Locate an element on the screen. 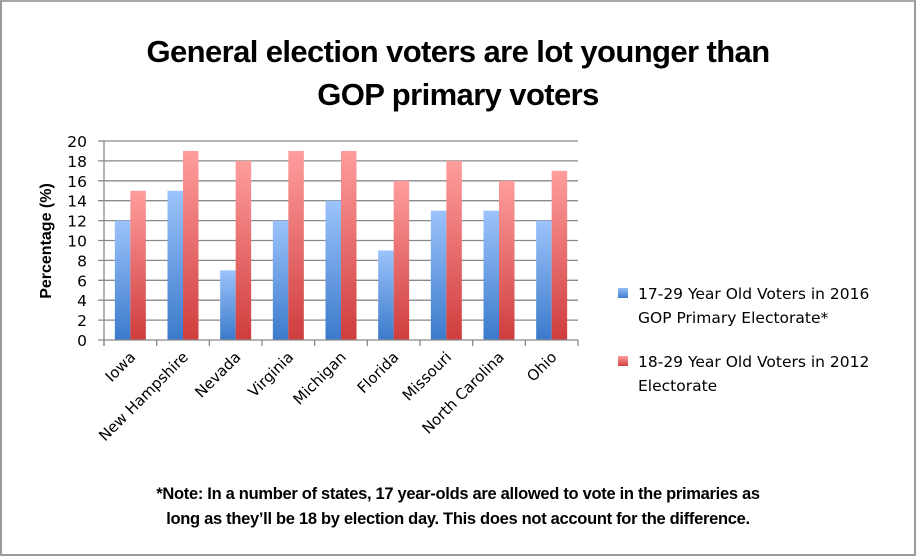 The height and width of the screenshot is (556, 916). legend-item-2012-electorate: 18-29 Year Old Voters in 2012 Electorate is located at coordinates (763, 374).